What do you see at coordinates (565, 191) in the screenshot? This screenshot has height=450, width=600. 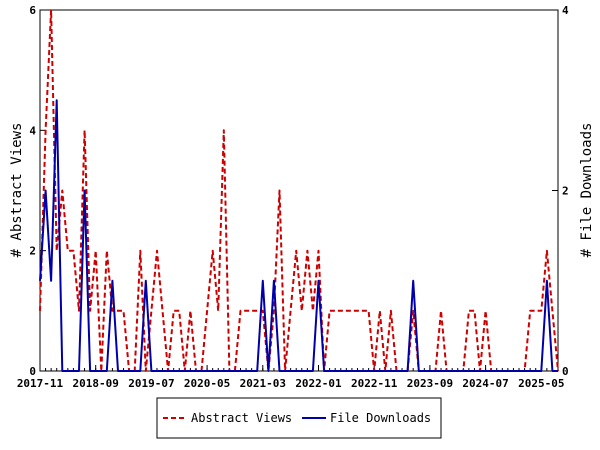 I see `y-right-tick-label: 2` at bounding box center [565, 191].